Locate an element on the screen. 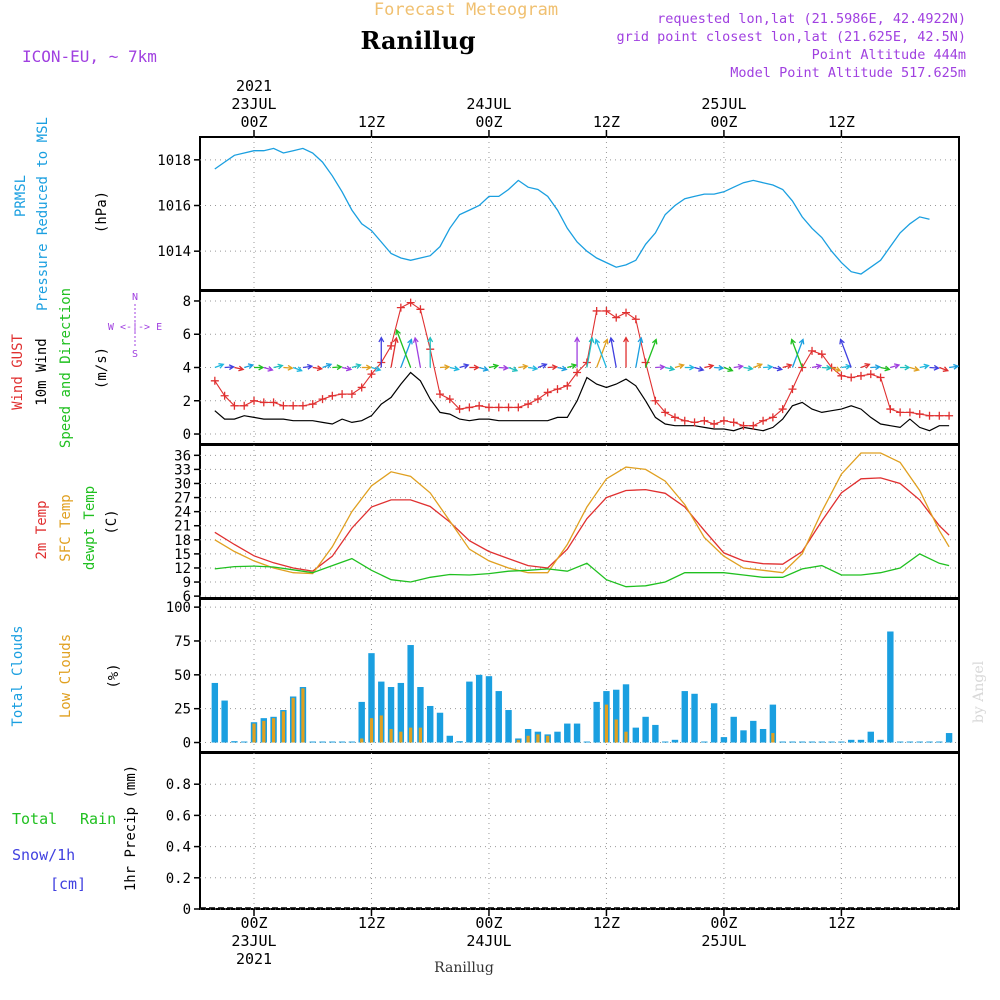  temp-ytick-label: 15 is located at coordinates (182, 555).